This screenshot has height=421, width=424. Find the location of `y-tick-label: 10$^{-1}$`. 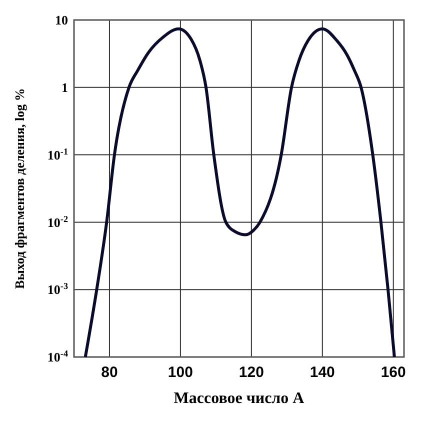

y-tick-label: 10$^{-1}$ is located at coordinates (57, 154).